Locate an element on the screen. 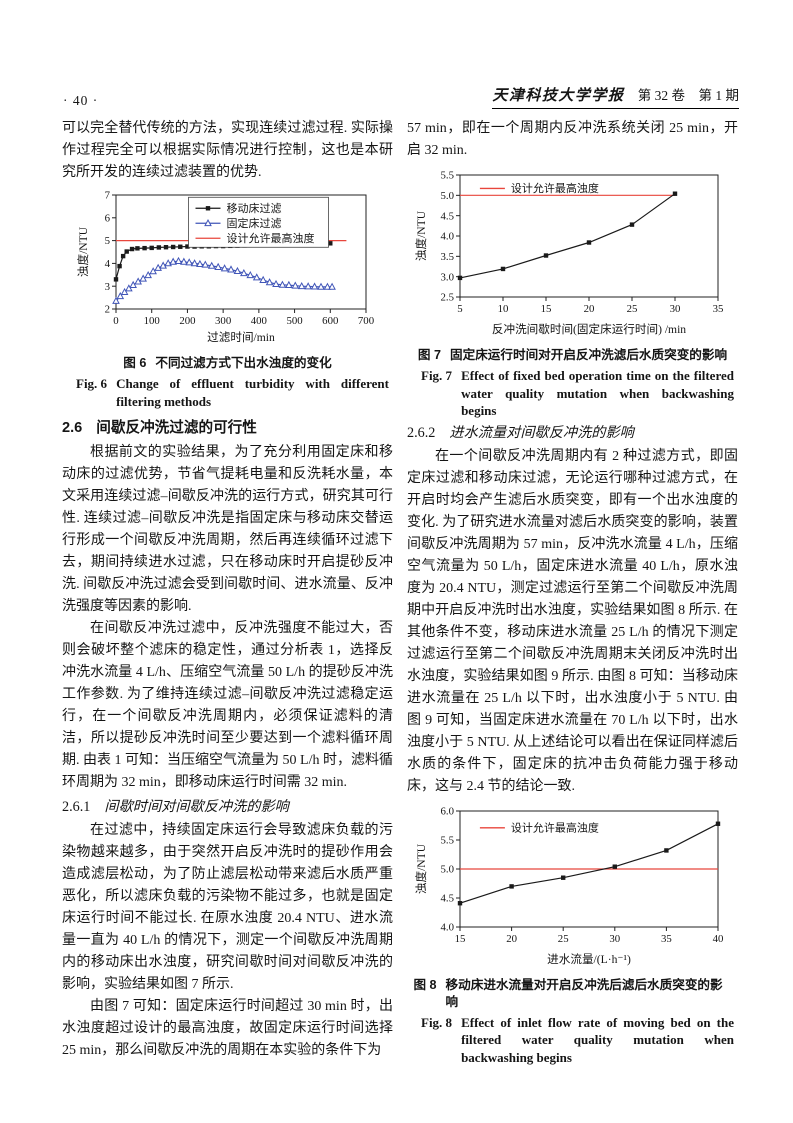  figure7-caption-zh: 图 7 固定床运行时间对开启反冲洗滤后水质突变的影响 is located at coordinates (572, 355).